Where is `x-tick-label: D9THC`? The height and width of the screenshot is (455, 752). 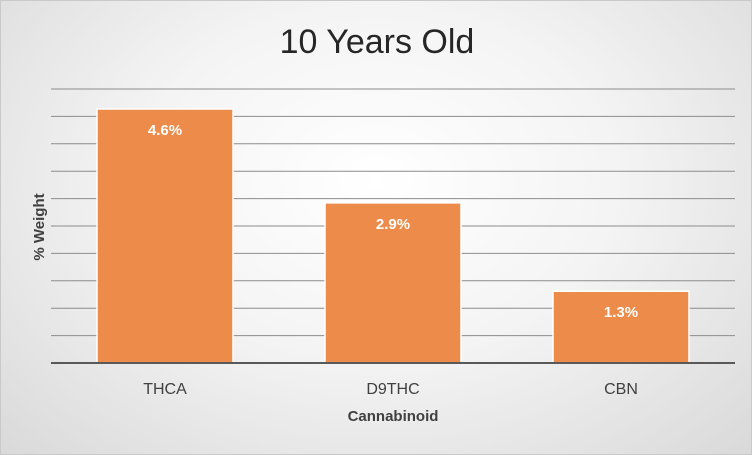
x-tick-label: D9THC is located at coordinates (392, 389).